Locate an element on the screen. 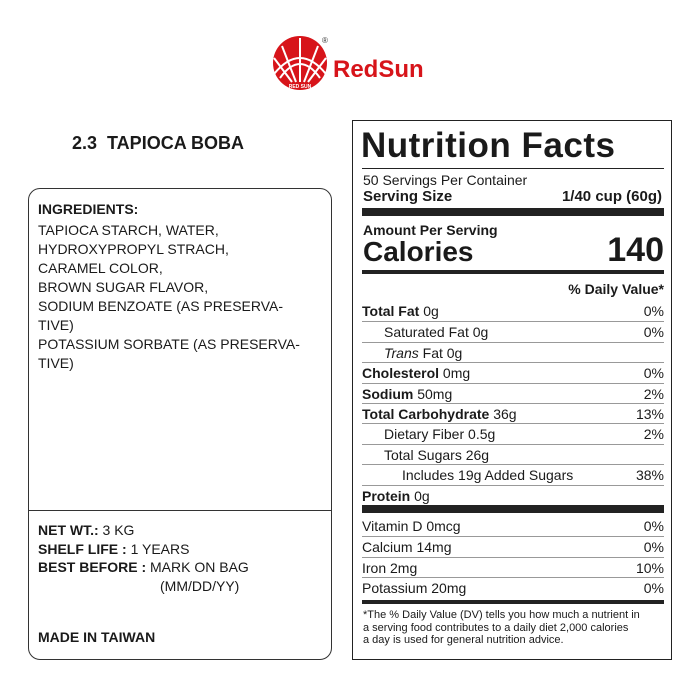  nutrient-dv: 13% is located at coordinates (649, 414).